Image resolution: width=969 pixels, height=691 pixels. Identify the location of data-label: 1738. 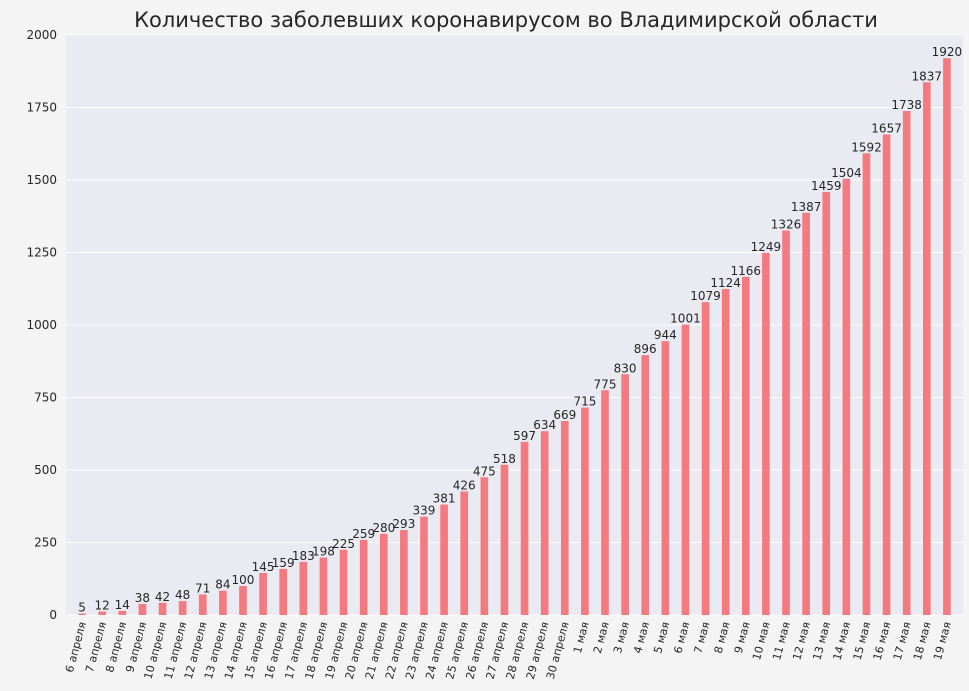
(906, 105).